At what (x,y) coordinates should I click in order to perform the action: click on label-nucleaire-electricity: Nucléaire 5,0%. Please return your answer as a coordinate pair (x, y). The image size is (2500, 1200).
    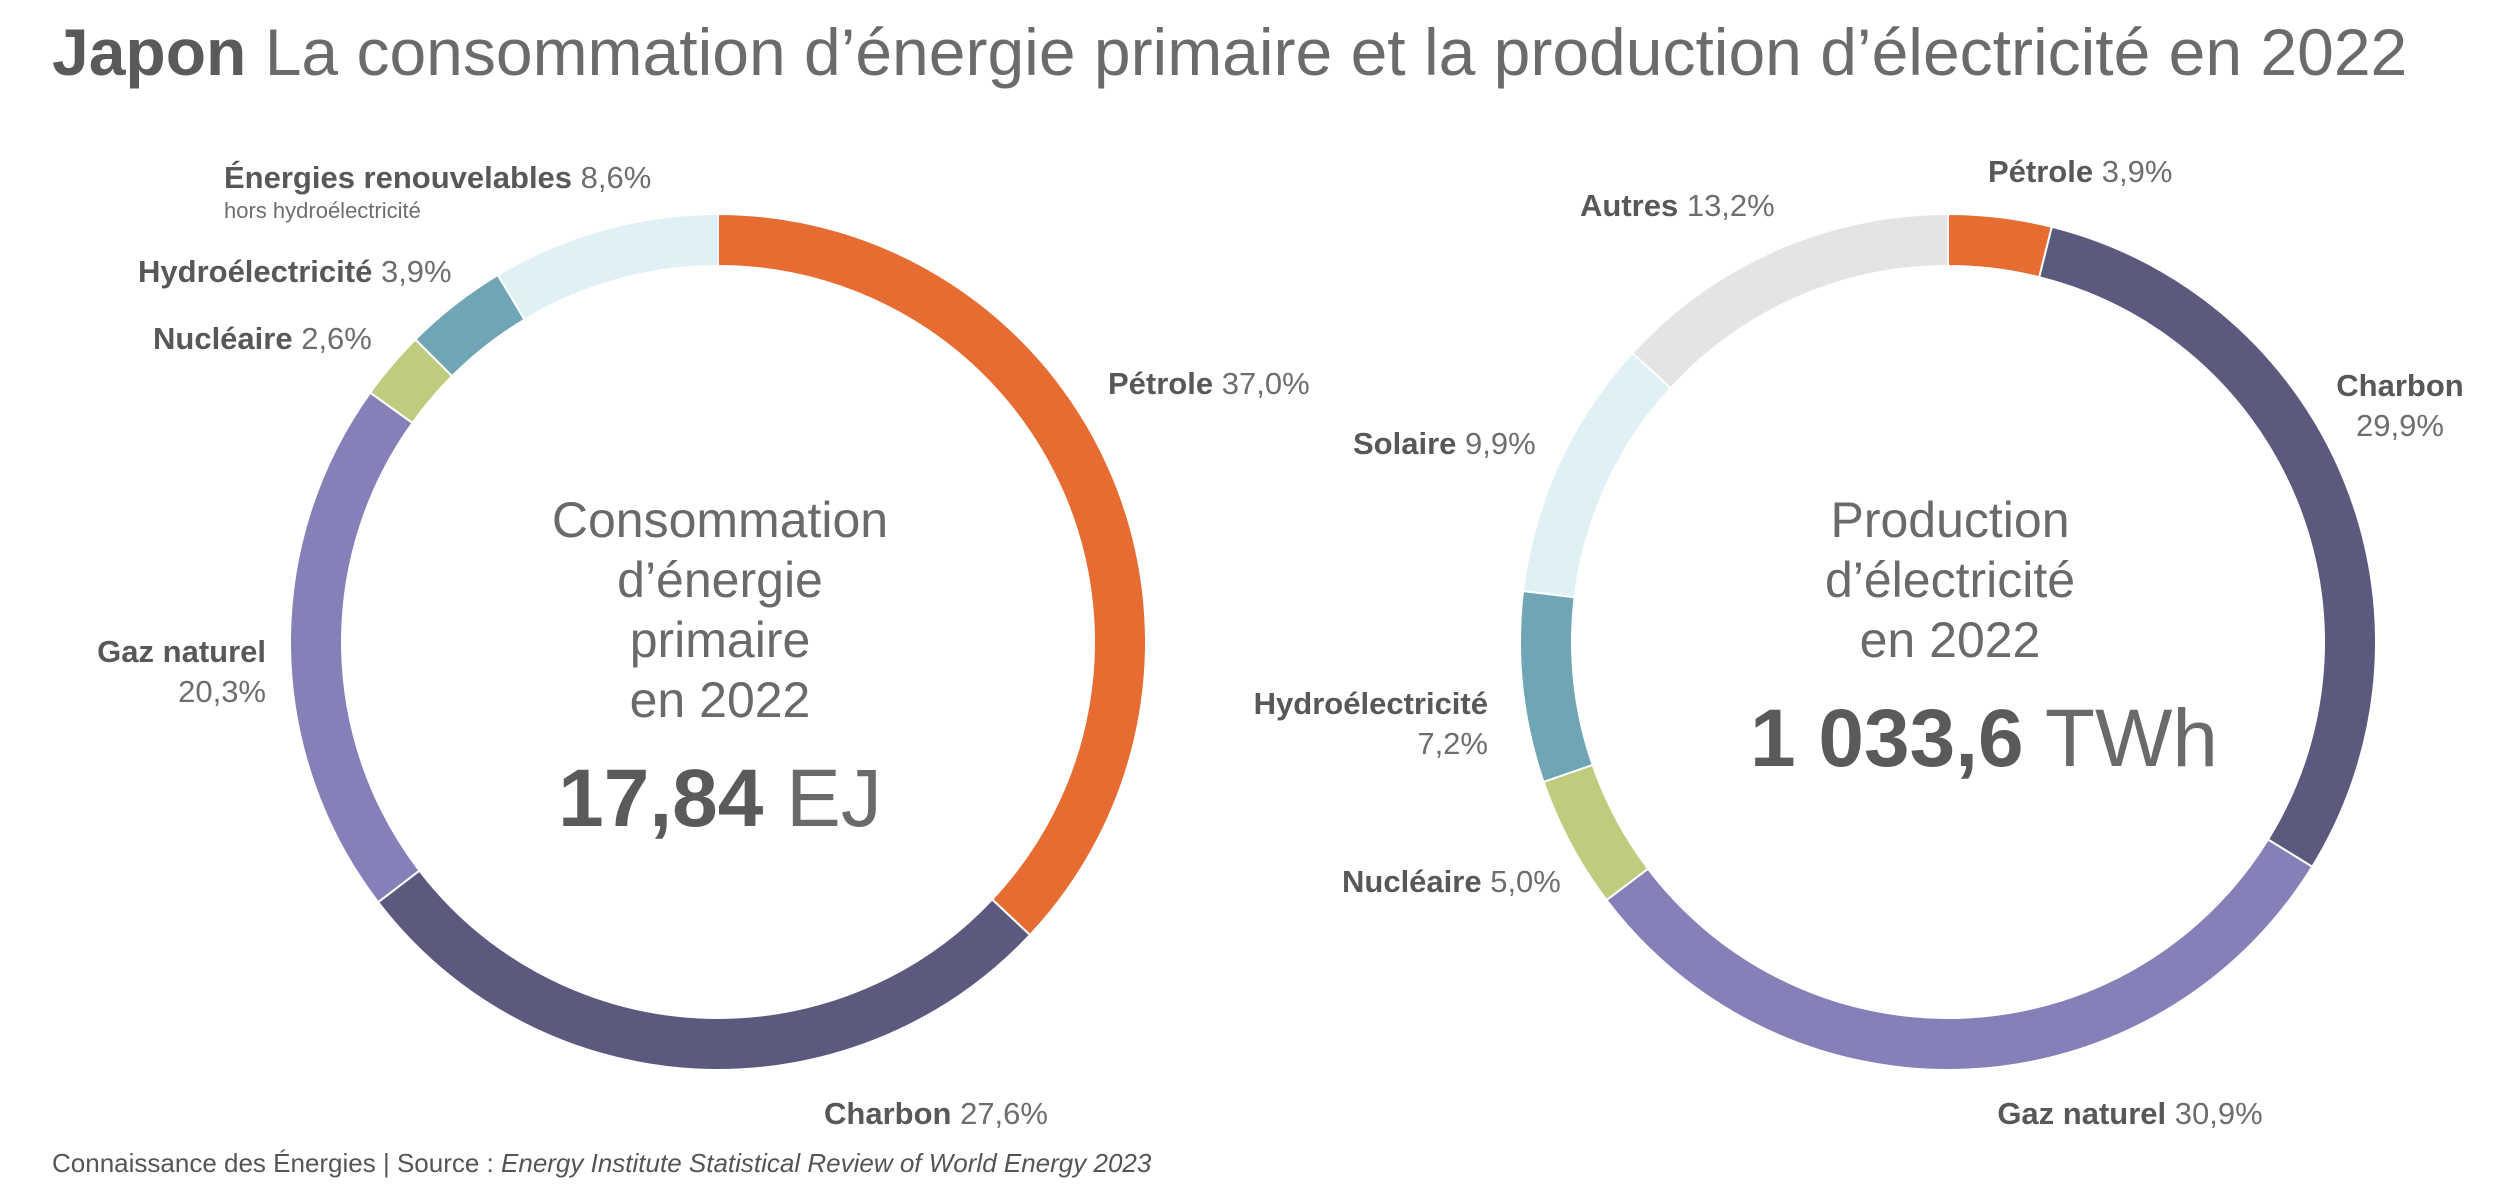
    Looking at the image, I should click on (1451, 881).